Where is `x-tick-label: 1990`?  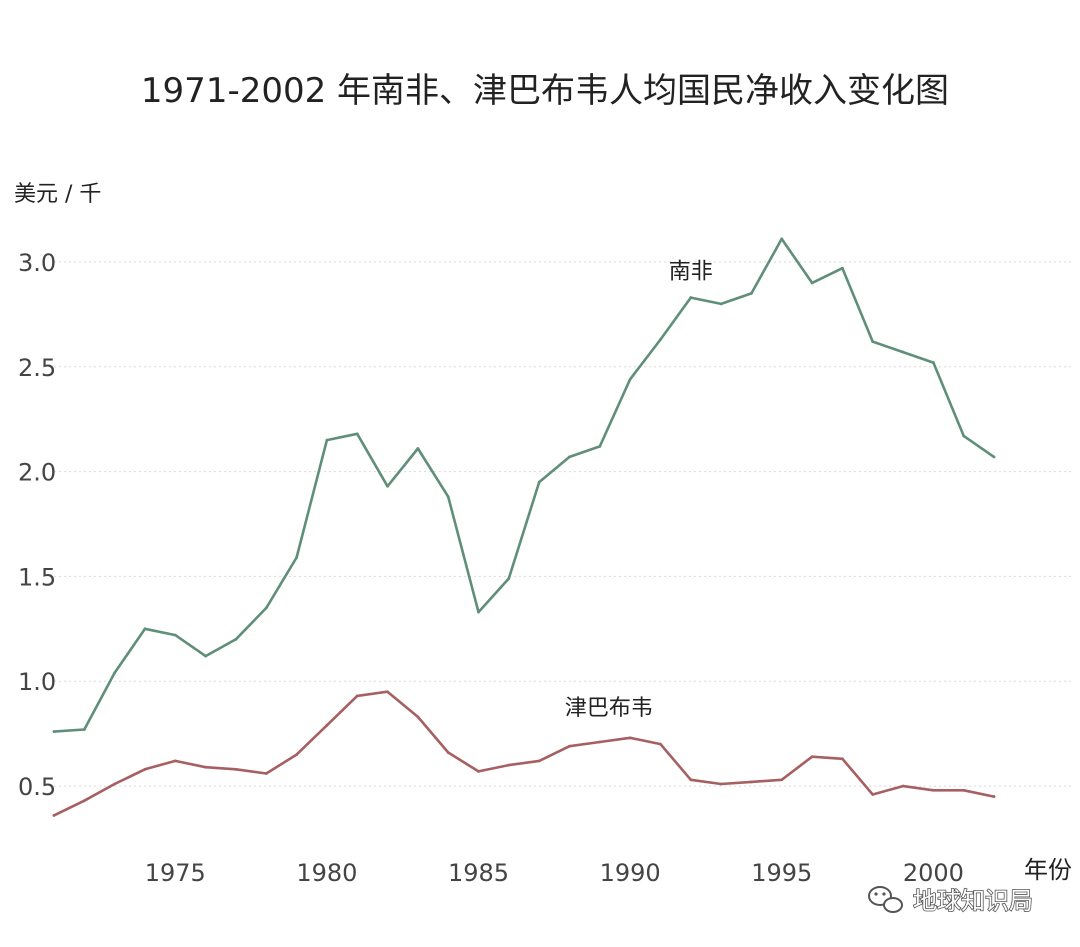
x-tick-label: 1990 is located at coordinates (630, 873).